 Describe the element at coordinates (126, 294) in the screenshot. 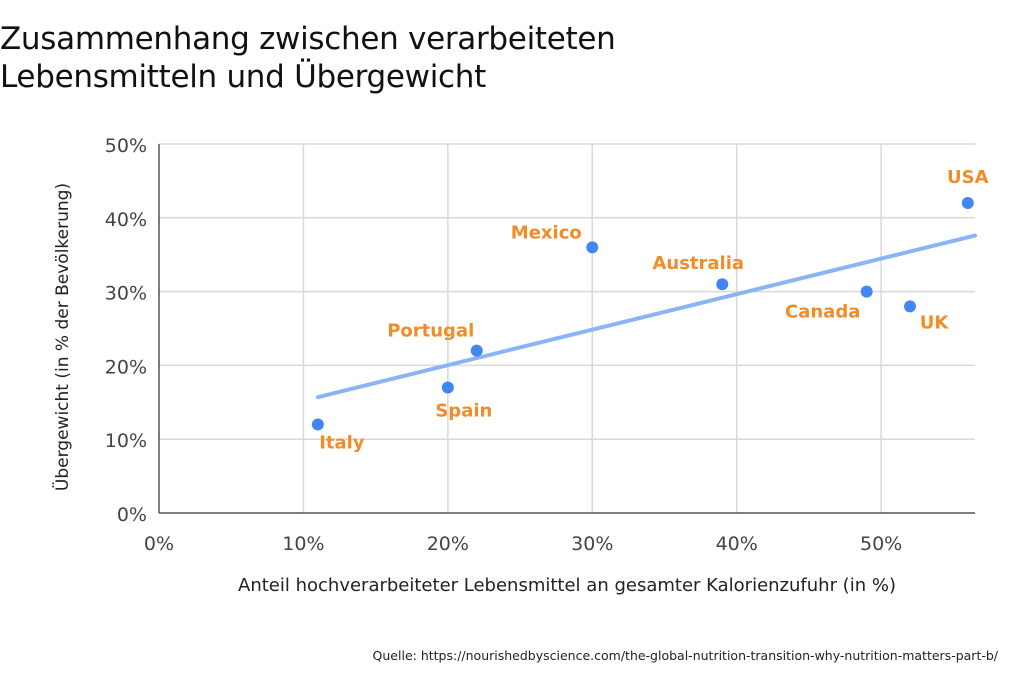

I see `y-tick-label: 30%` at that location.